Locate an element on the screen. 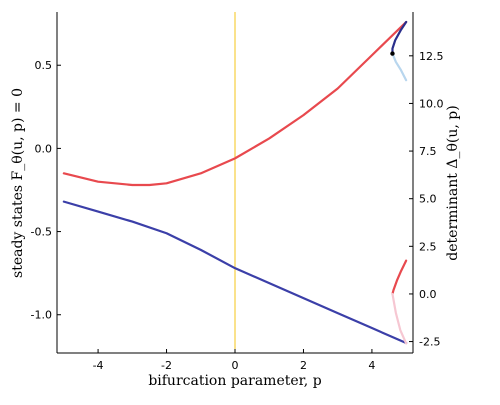 The width and height of the screenshot is (500, 405). x-tick-label: -2 is located at coordinates (166, 365).